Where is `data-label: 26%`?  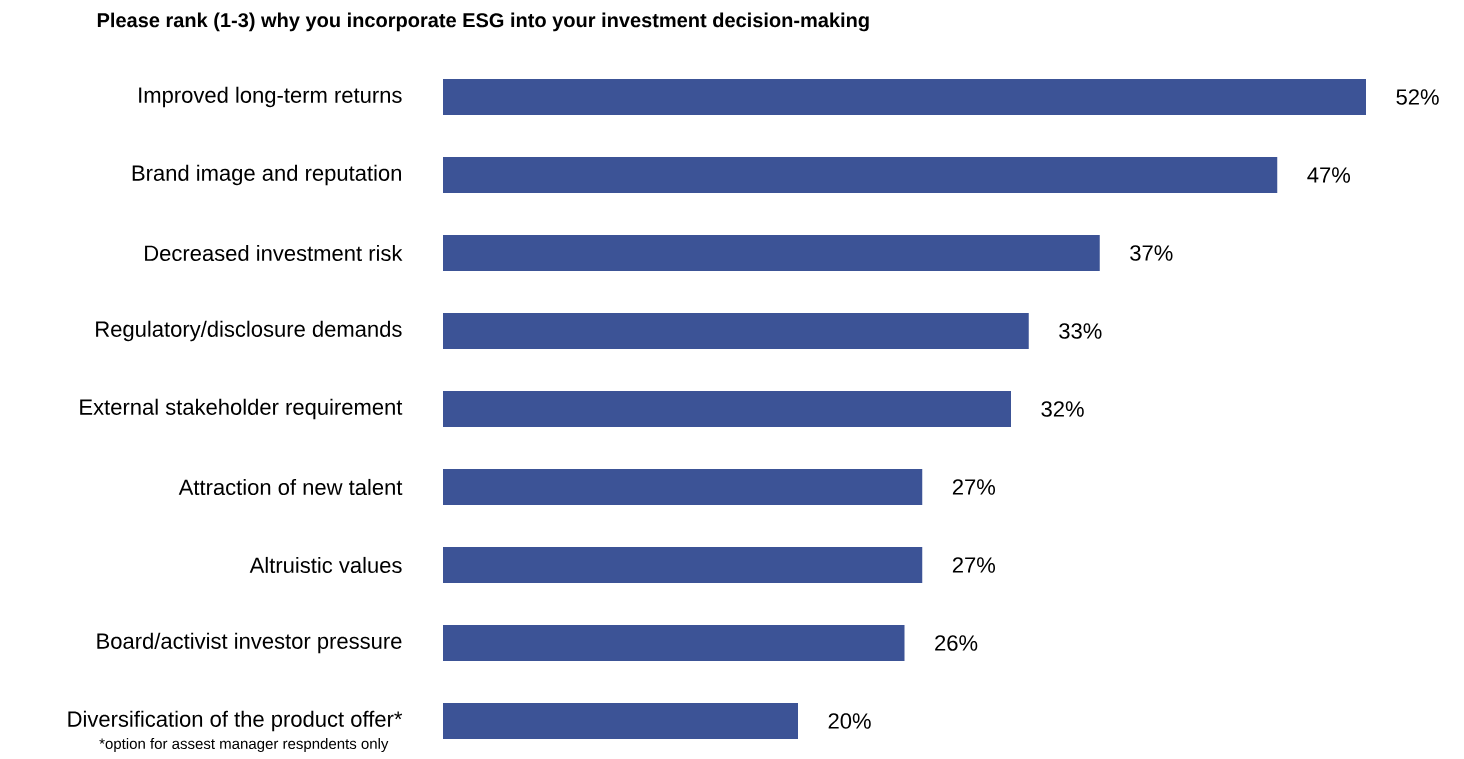
data-label: 26% is located at coordinates (956, 643).